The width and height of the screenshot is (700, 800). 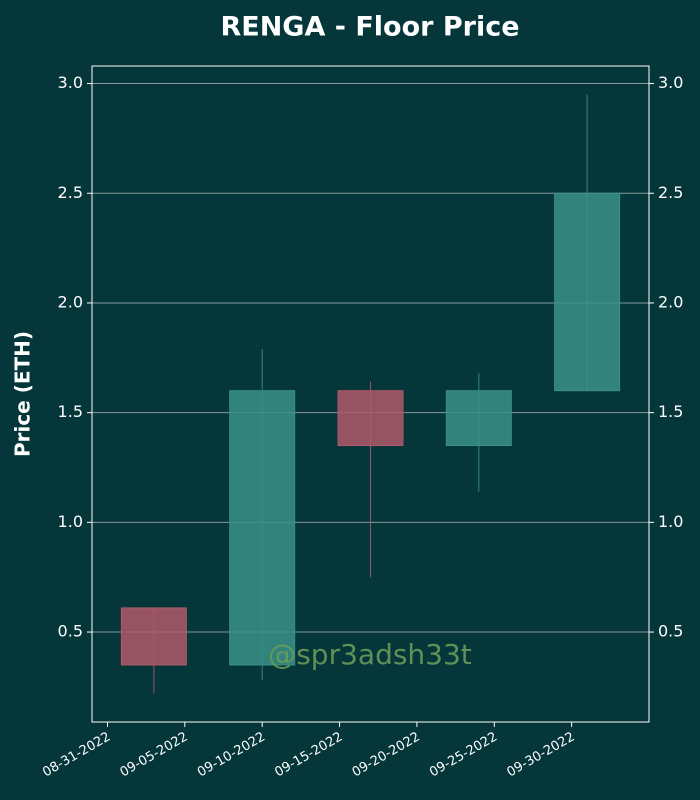 I want to click on x-tick-label: 09-15-2022, so click(x=308, y=755).